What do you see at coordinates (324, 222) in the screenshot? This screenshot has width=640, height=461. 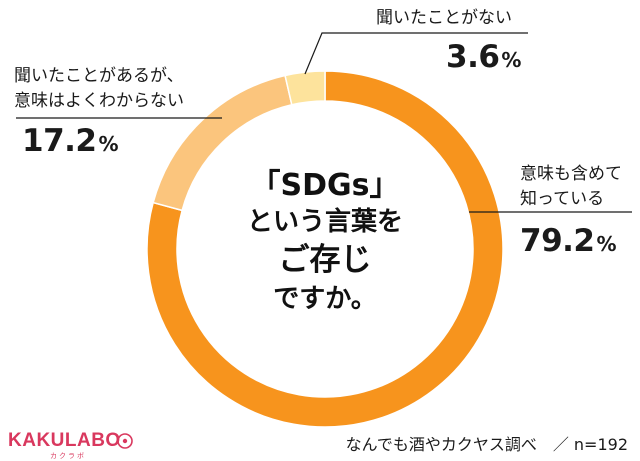 I see `center-question-line2: という言葉を` at bounding box center [324, 222].